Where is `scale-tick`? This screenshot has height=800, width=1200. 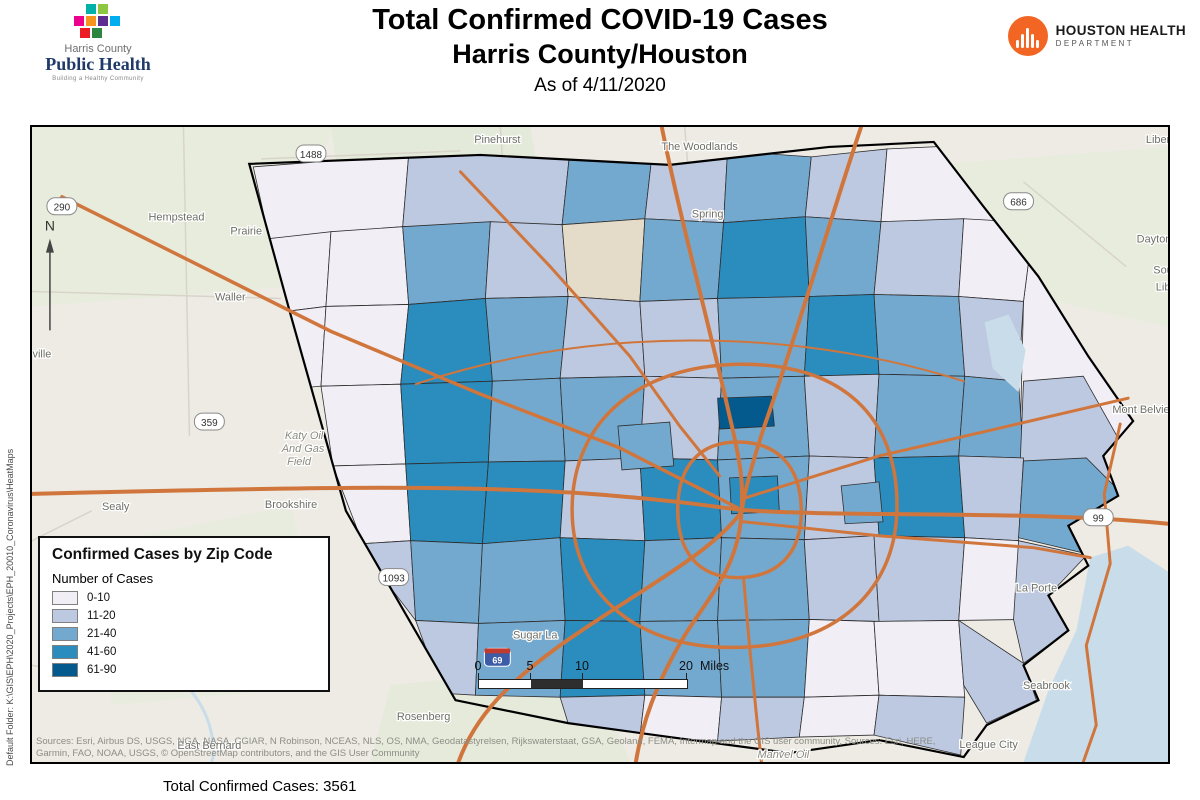 scale-tick is located at coordinates (530, 676).